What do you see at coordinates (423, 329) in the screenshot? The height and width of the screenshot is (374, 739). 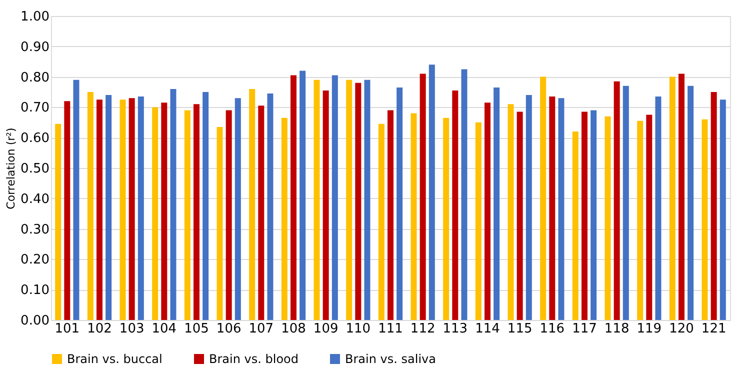 I see `x-tick-label: 112` at bounding box center [423, 329].